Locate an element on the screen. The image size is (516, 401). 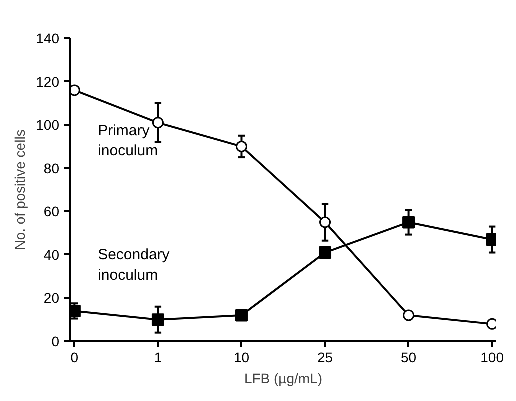
x-tick-label: 0 is located at coordinates (74, 358).